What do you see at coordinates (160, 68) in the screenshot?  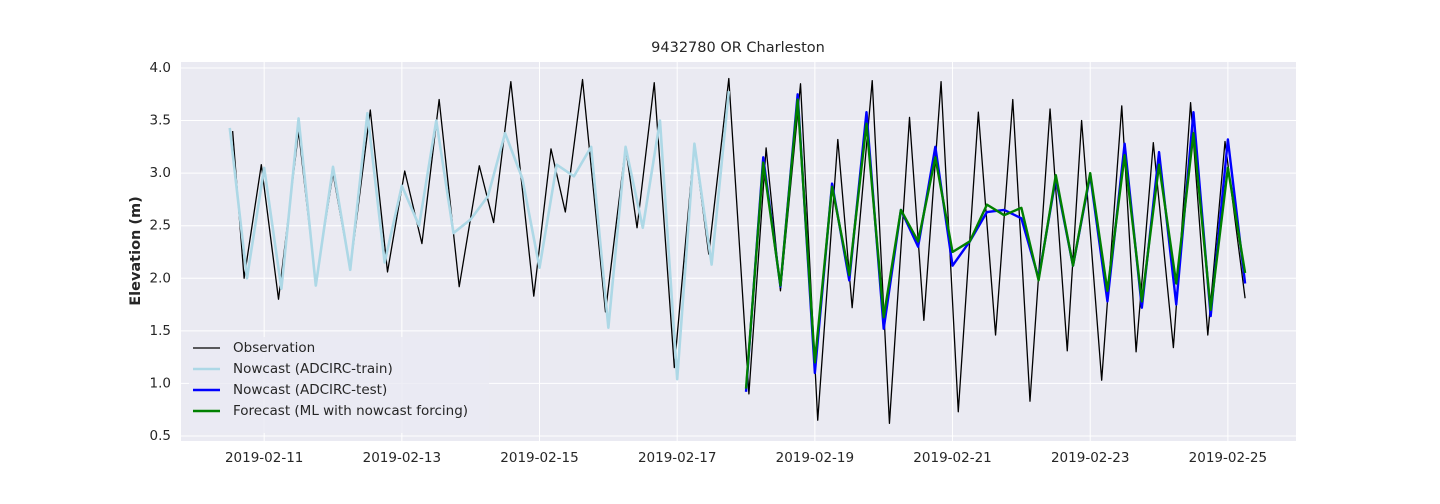 I see `y-tick-label: 4.0` at bounding box center [160, 68].